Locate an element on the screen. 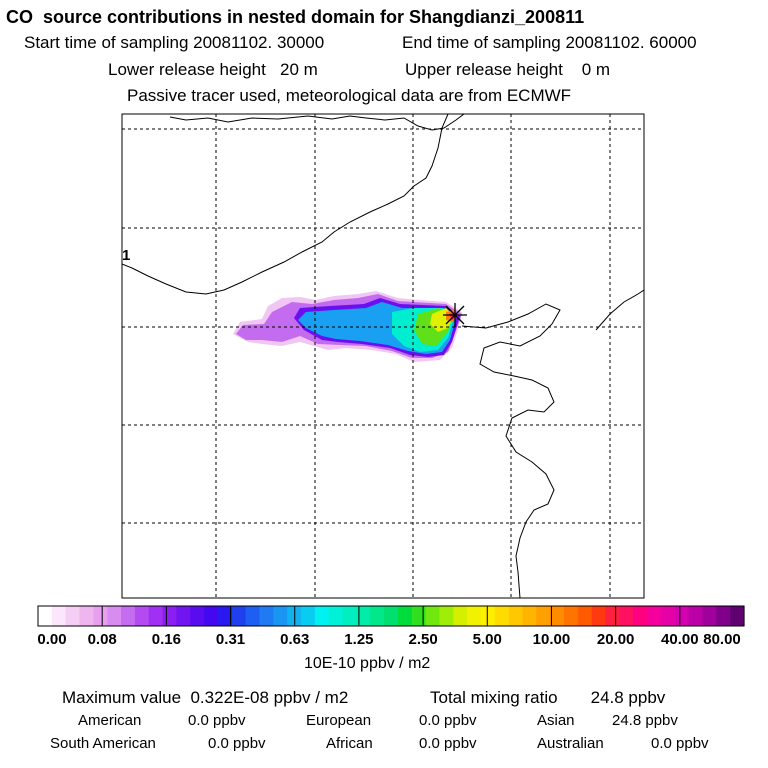 The image size is (768, 768). african-name: African is located at coordinates (349, 743).